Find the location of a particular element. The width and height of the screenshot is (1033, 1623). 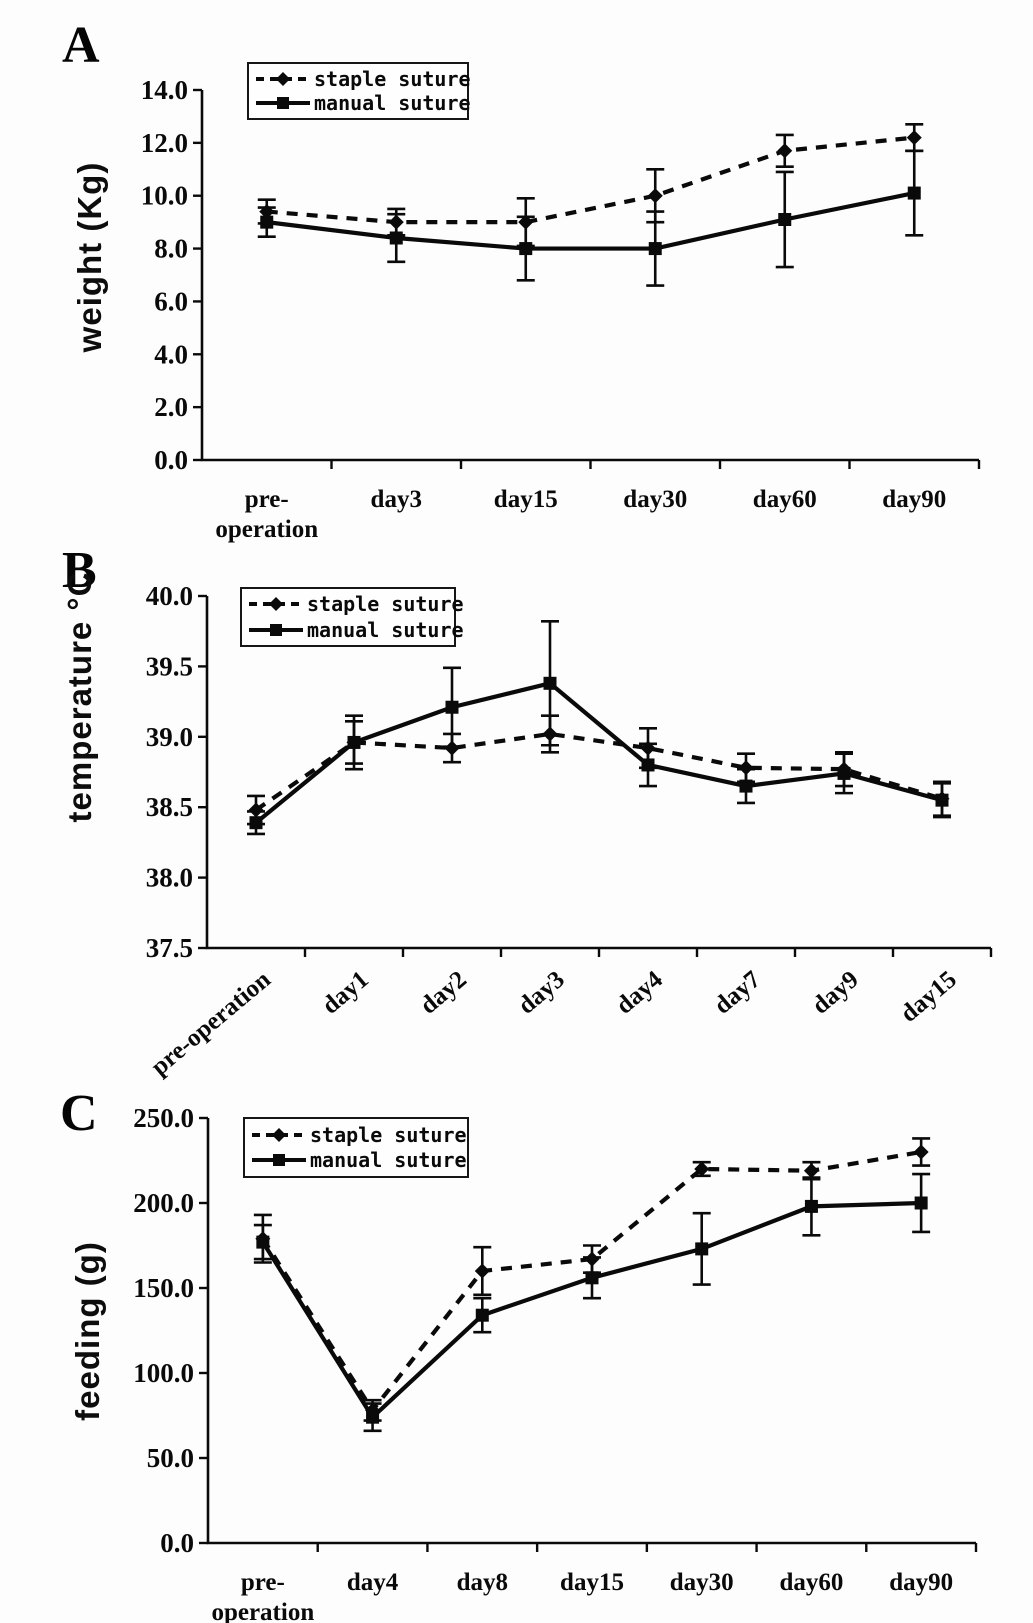

x-category-label: day4 is located at coordinates (639, 993).